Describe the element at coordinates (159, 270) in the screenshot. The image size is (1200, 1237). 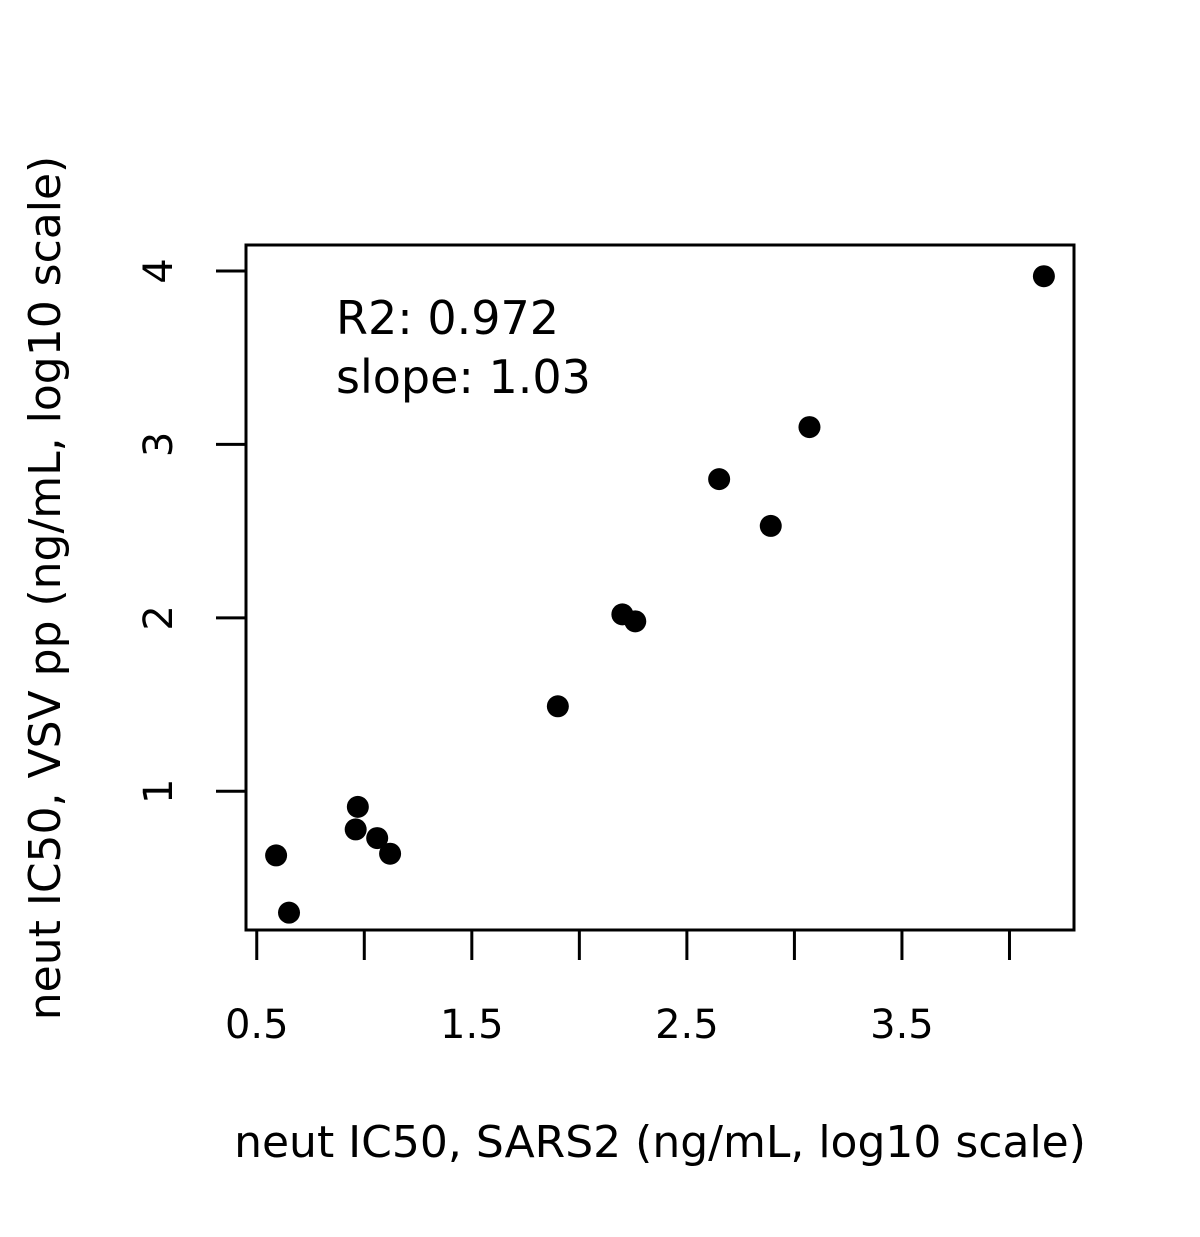
I see `y-tick-label: 4` at that location.